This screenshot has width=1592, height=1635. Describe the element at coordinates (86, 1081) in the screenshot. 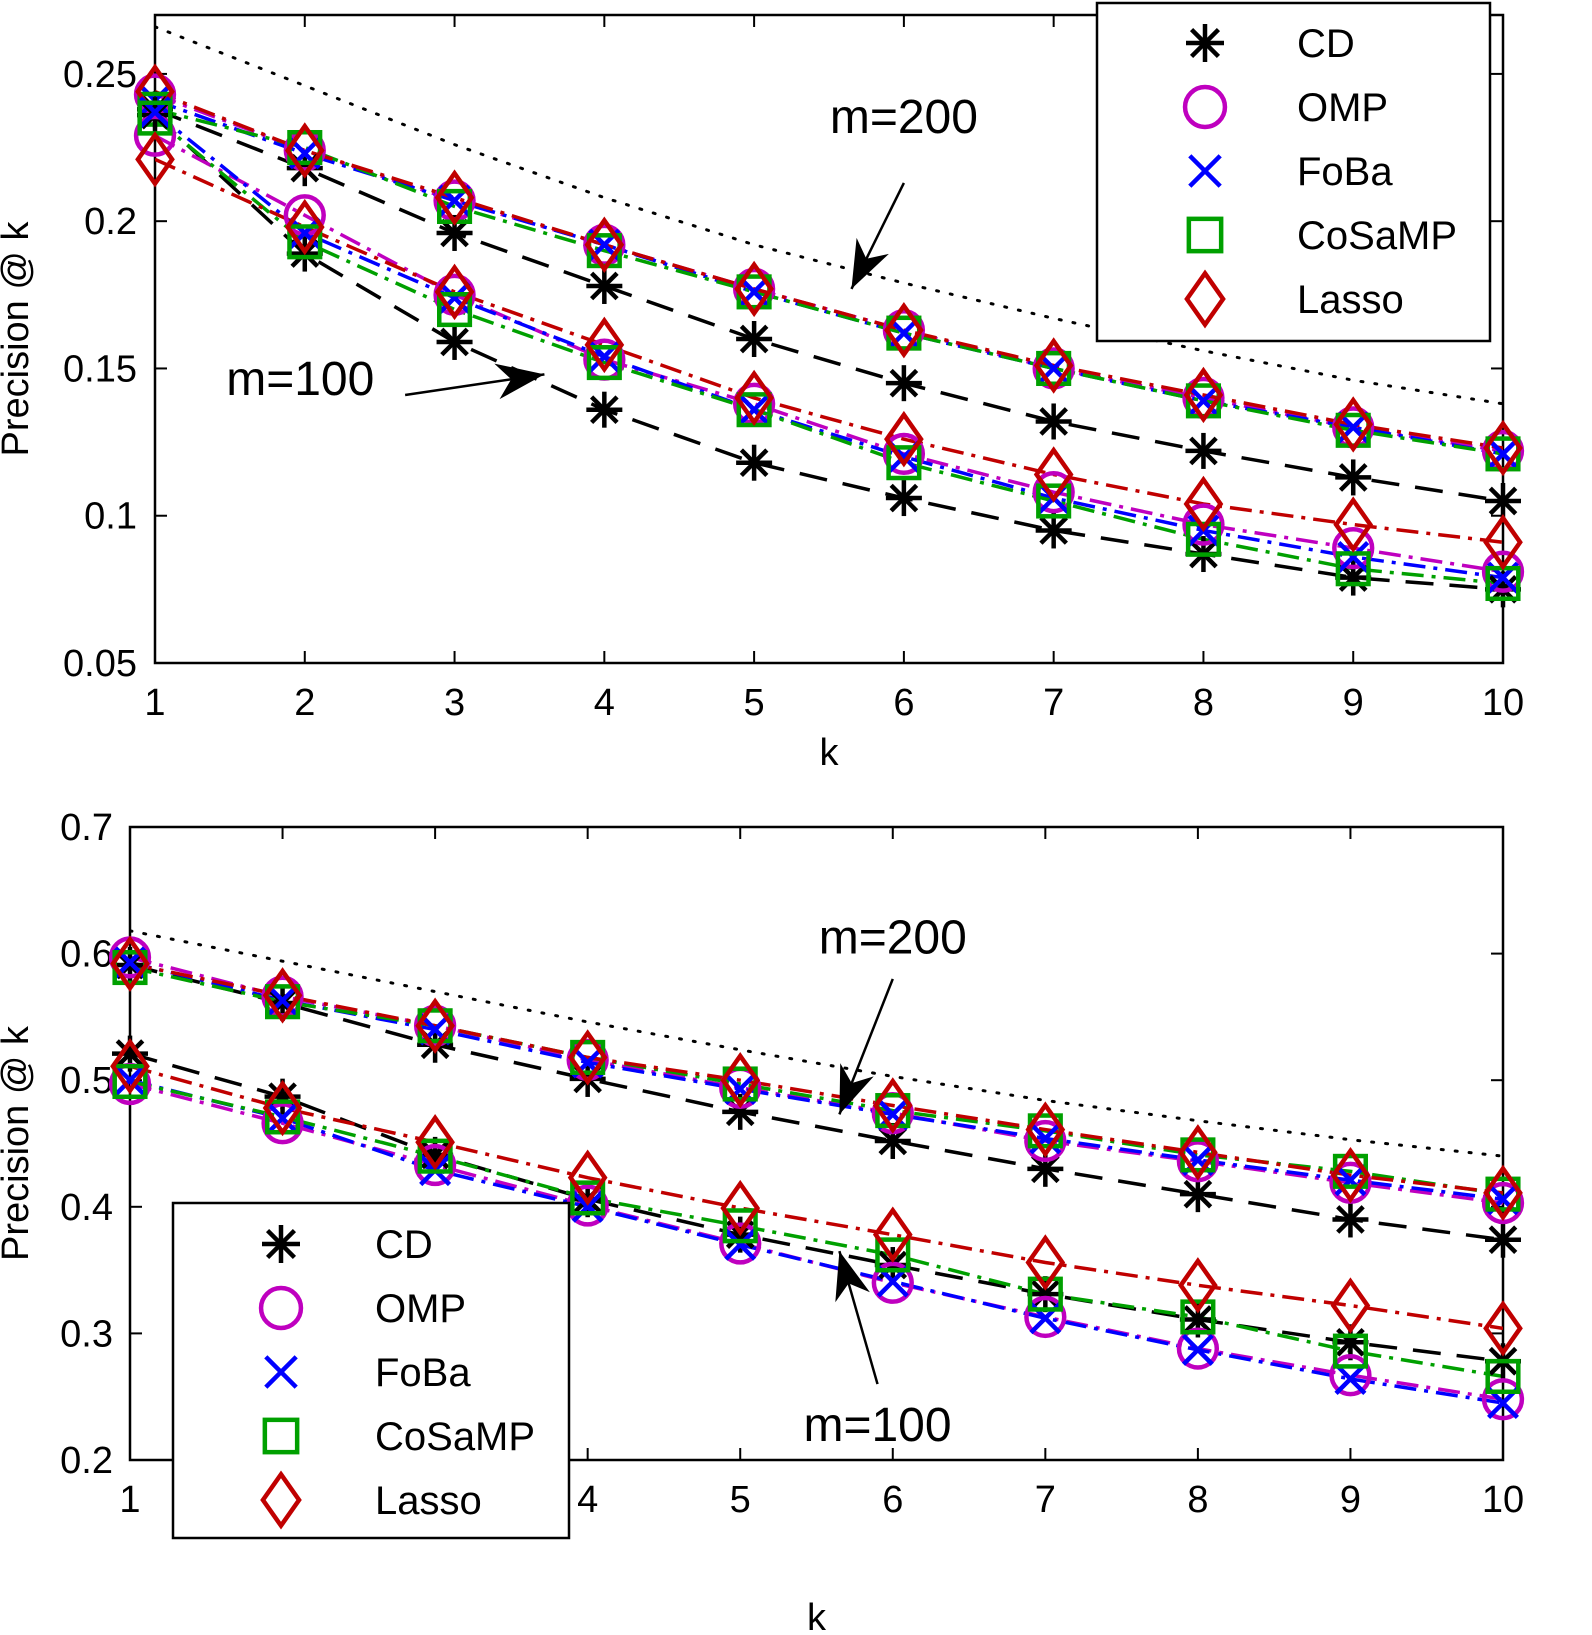

I see `y-tick-label: 0.5` at that location.